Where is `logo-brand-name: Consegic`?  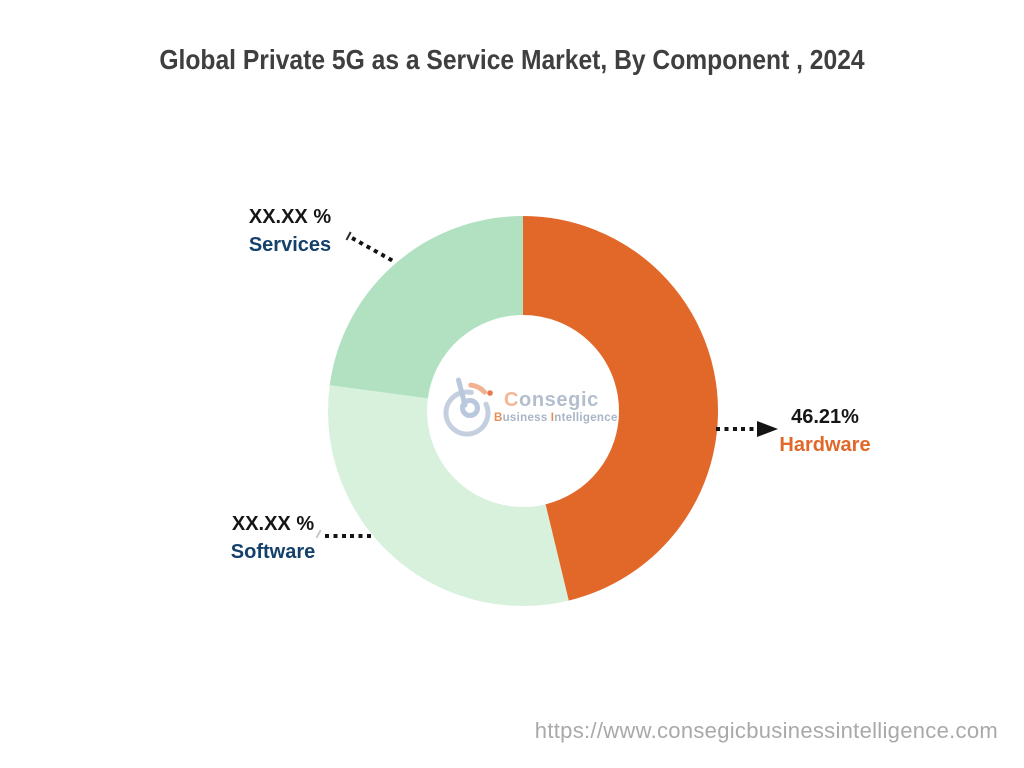
logo-brand-name: Consegic is located at coordinates (551, 400).